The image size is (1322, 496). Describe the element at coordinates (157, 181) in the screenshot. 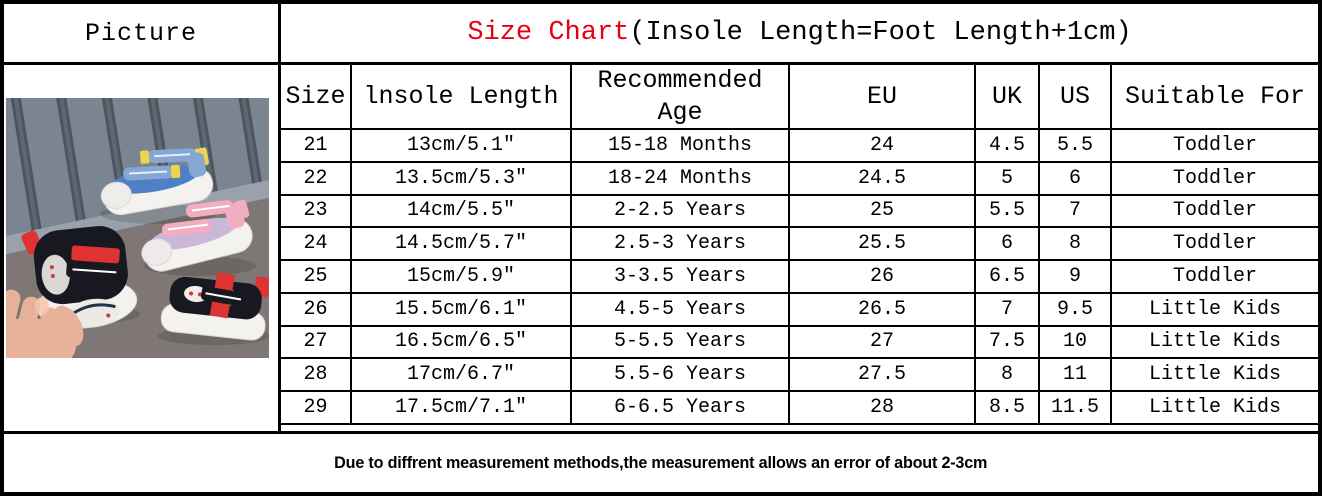

I see `photo-blue-sandal` at that location.